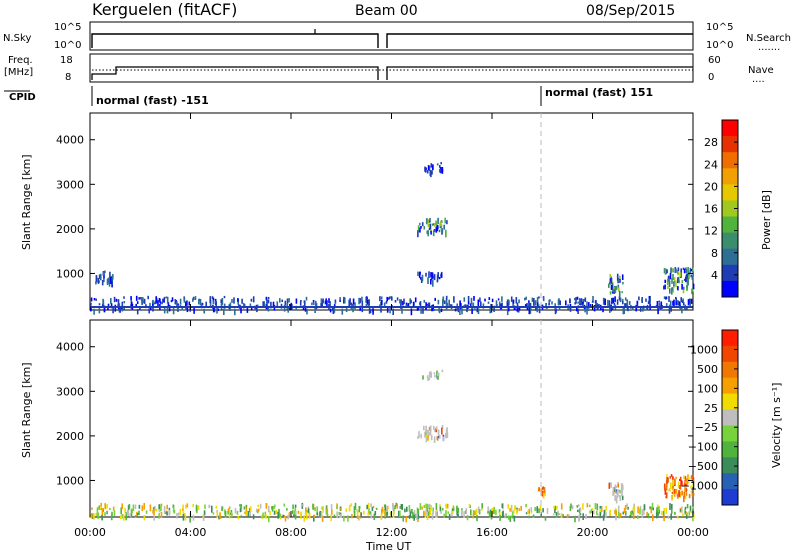  What do you see at coordinates (164, 9) in the screenshot?
I see `station-title: Kerguelen (fitACF)` at bounding box center [164, 9].